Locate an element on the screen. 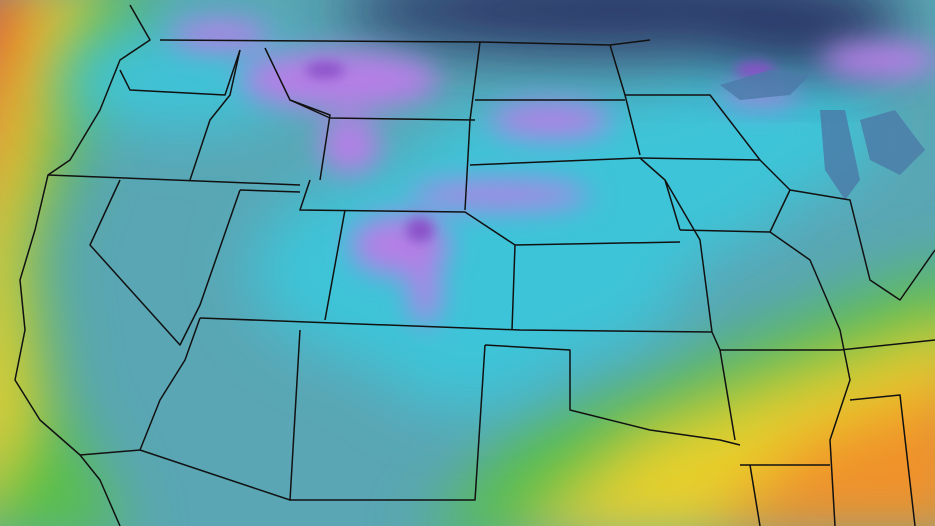  red-area is located at coordinates (10, 40).